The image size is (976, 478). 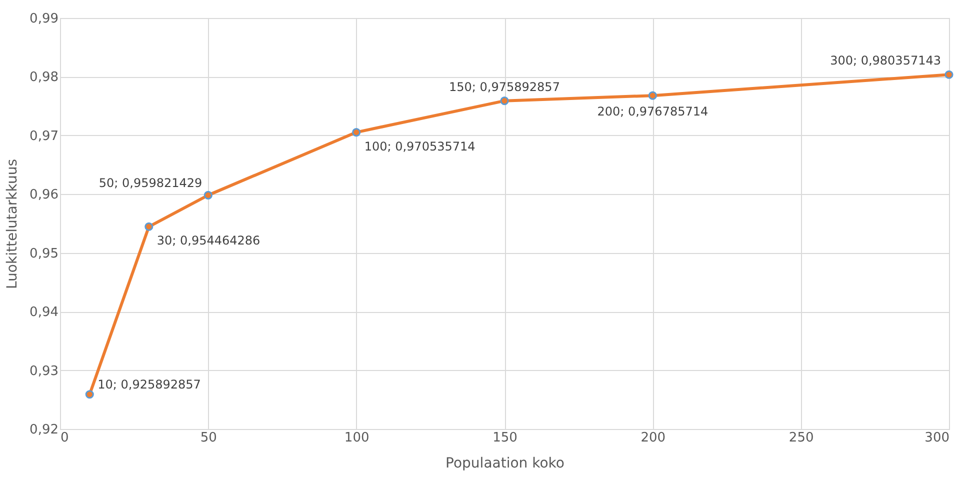 I want to click on y-tick-label: 0,92, so click(x=44, y=430).